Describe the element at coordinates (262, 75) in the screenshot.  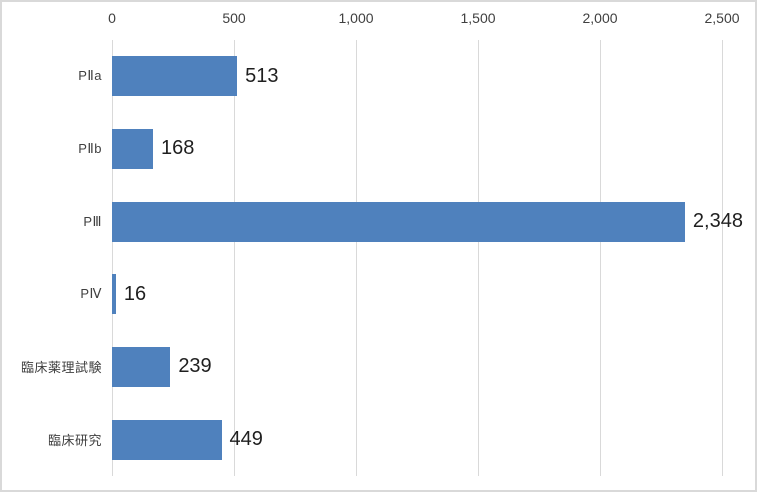
I see `value-label: 513` at that location.